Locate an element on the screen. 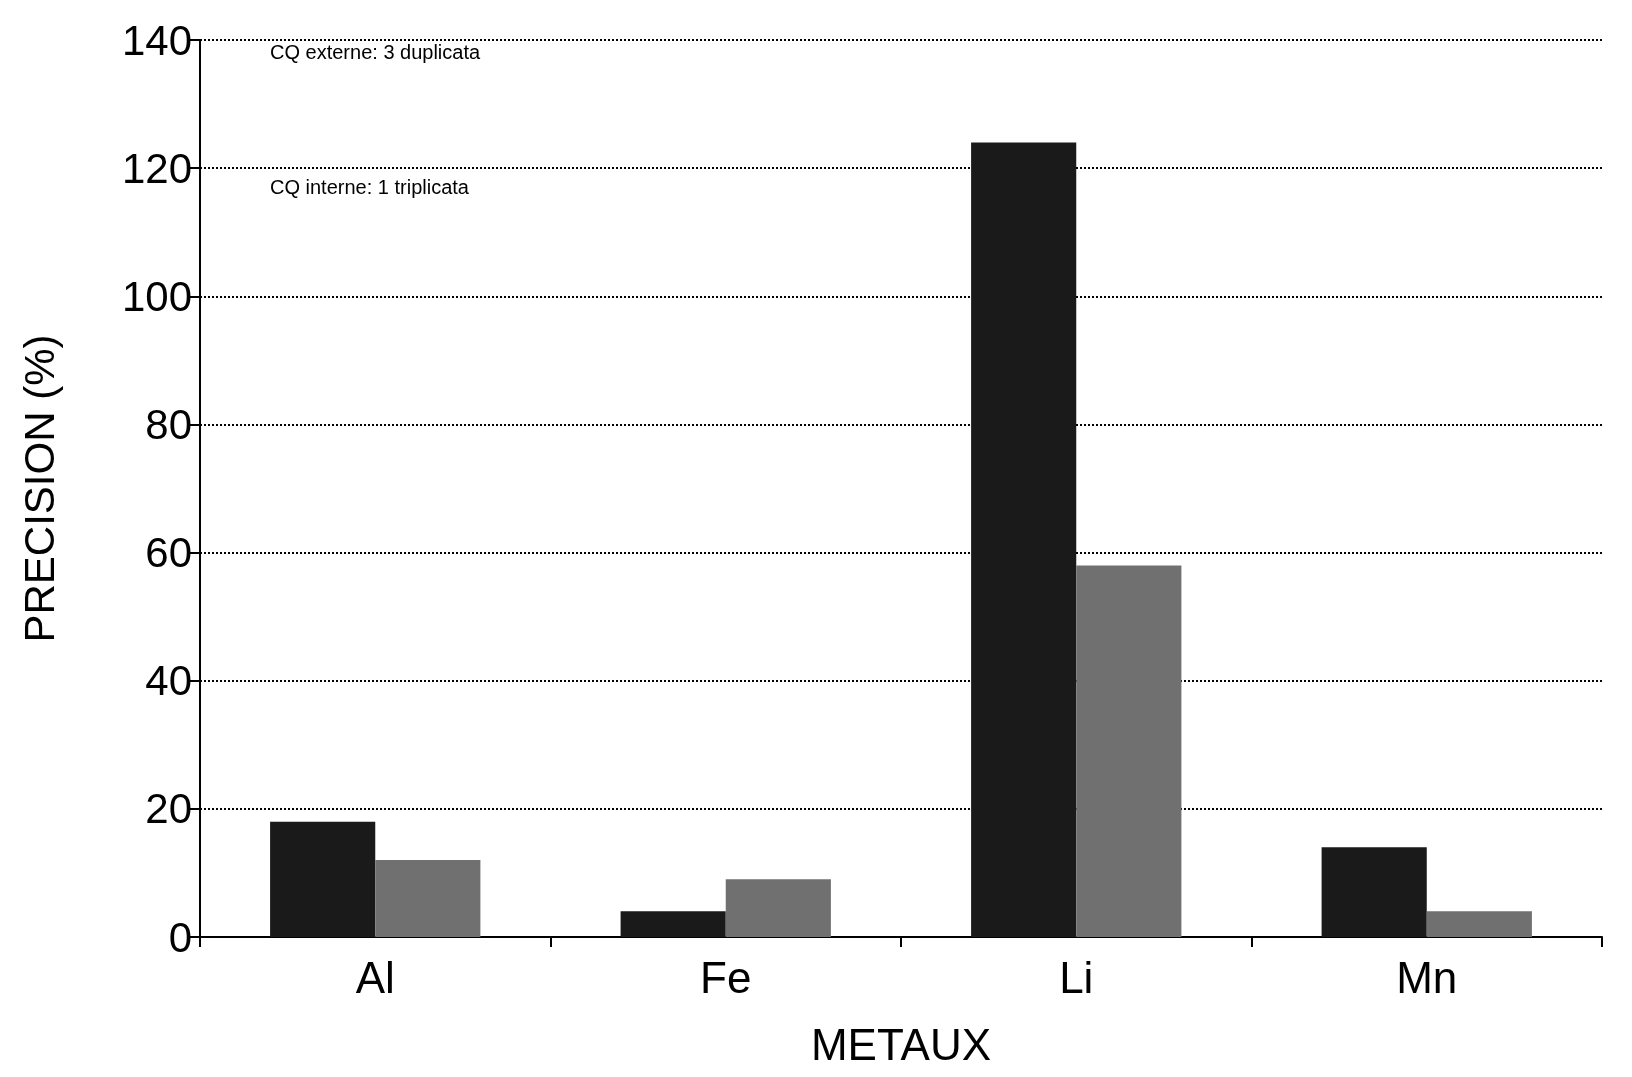  y-tick-label: 140 is located at coordinates (156, 40).